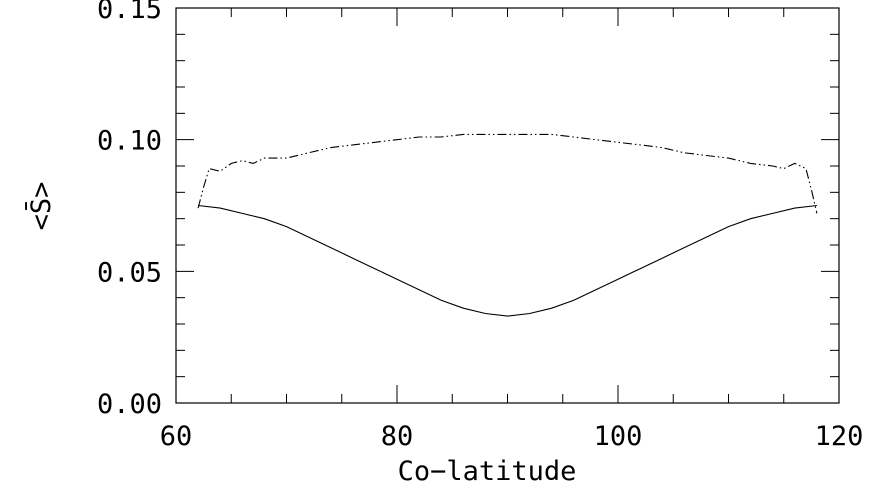 The width and height of the screenshot is (879, 493). What do you see at coordinates (129, 12) in the screenshot?
I see `y-tick-label: 0.15` at bounding box center [129, 12].